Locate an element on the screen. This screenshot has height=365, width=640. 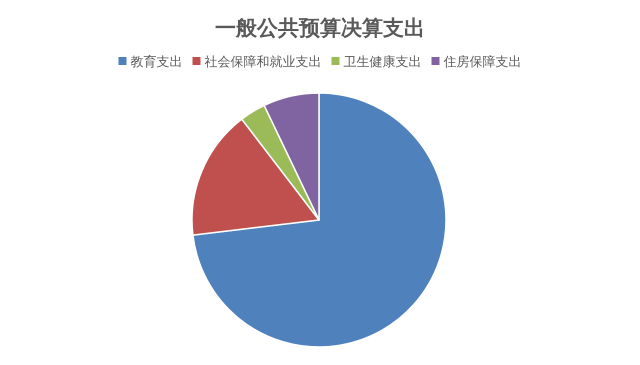
legend-label: 社会保障和就业支出 is located at coordinates (263, 62).